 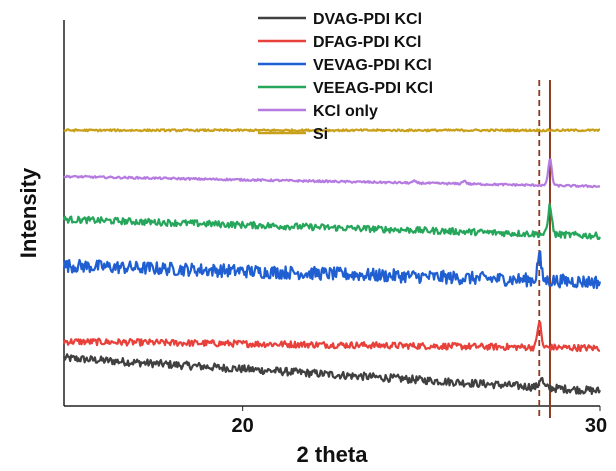 What do you see at coordinates (373, 88) in the screenshot?
I see `legend-label: VEEAG-PDI KCl` at bounding box center [373, 88].